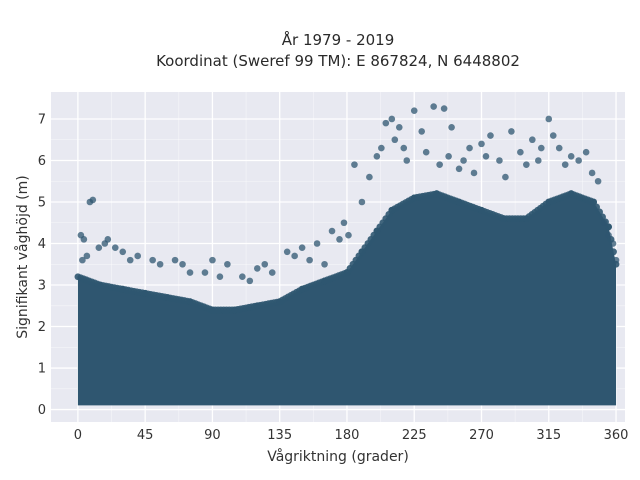 The image size is (640, 480). What do you see at coordinates (22, 256) in the screenshot?
I see `y-axis-title: Signifikant våghöjd (m)` at bounding box center [22, 256].